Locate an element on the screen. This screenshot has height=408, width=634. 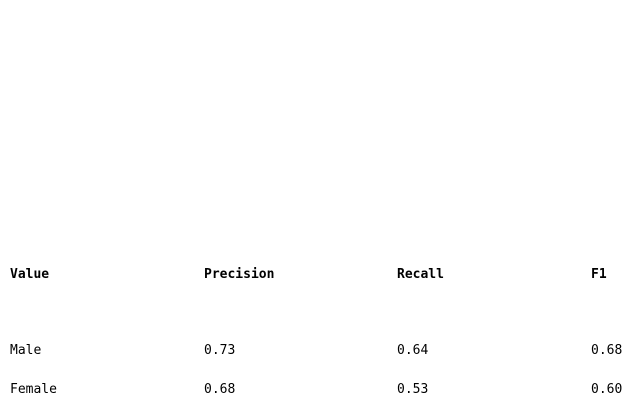
table-row: Male 0.73 0.64 0.68 is located at coordinates (317, 351).